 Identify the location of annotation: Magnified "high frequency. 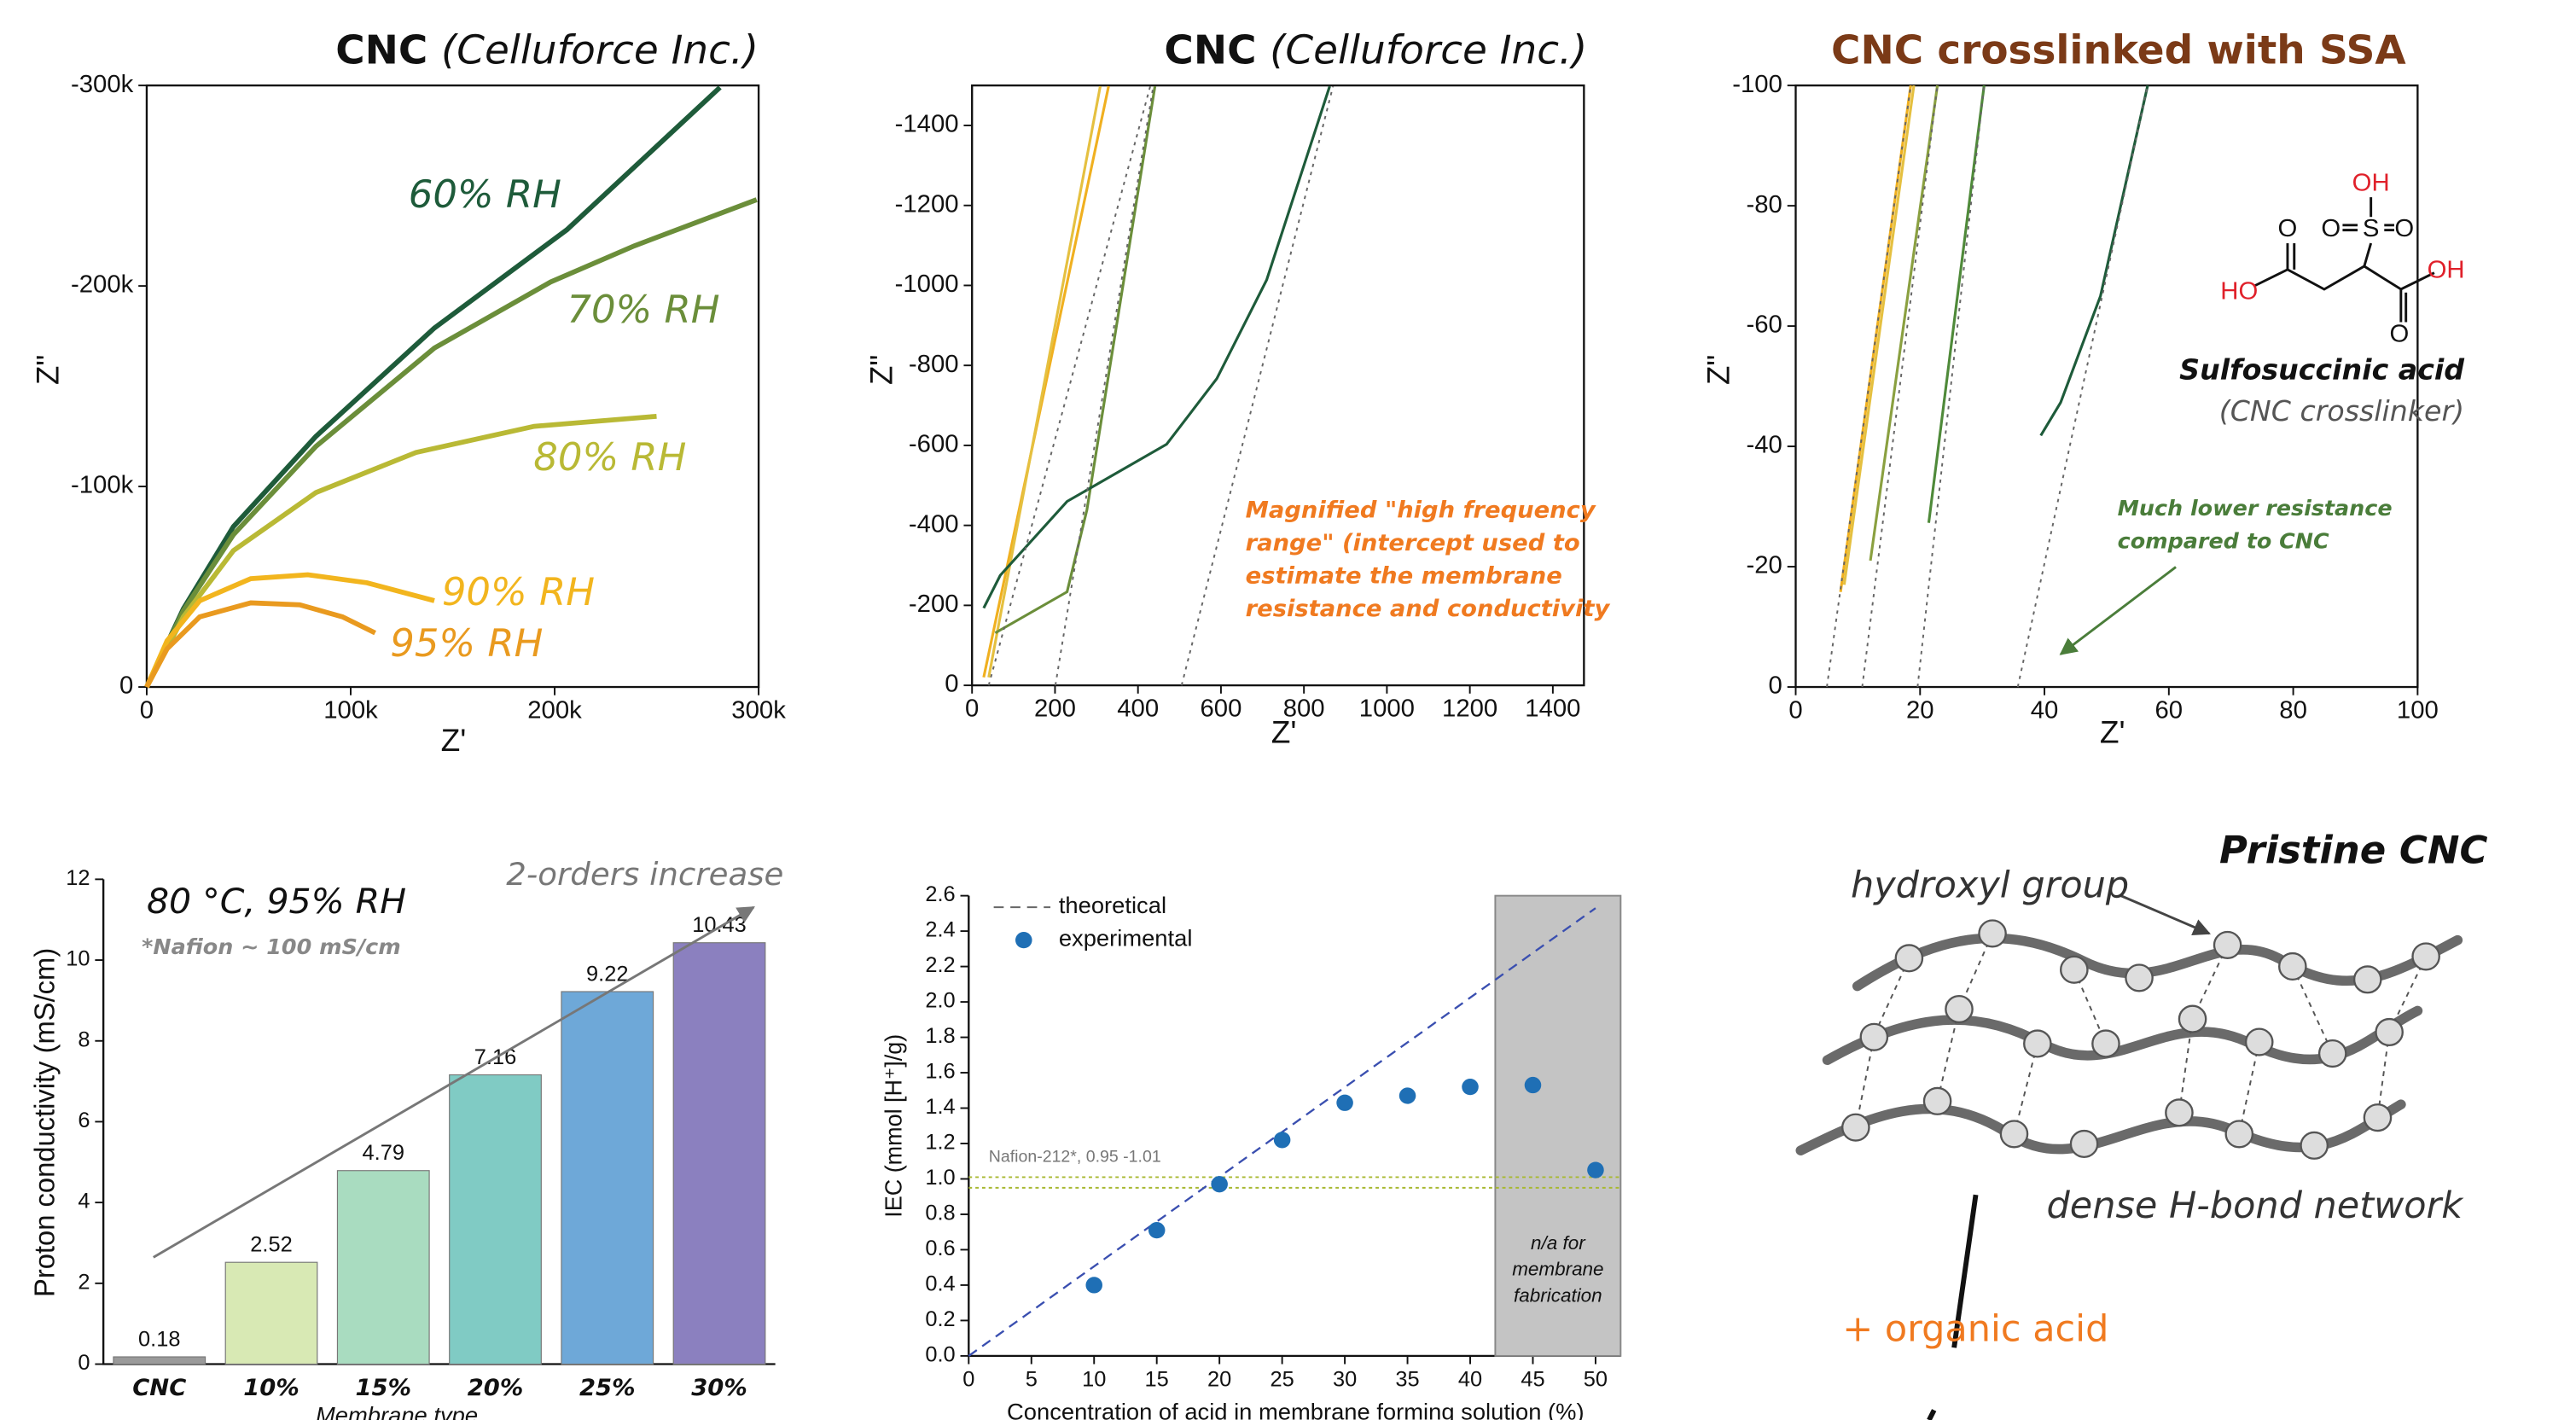
(1421, 511).